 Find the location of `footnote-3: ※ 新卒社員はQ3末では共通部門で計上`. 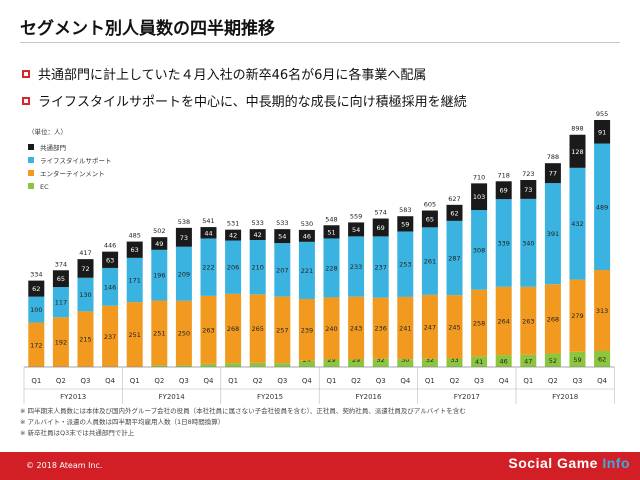

footnote-3: ※ 新卒社員はQ3末では共通部門で計上 is located at coordinates (77, 433).